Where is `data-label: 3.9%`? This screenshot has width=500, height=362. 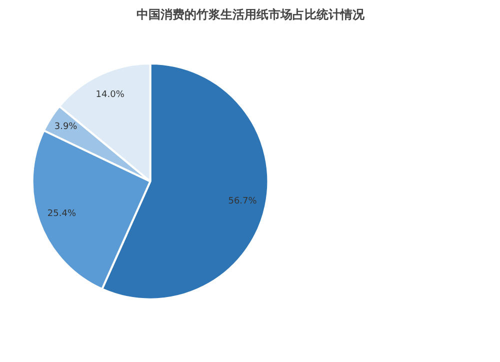 data-label: 3.9% is located at coordinates (66, 127).